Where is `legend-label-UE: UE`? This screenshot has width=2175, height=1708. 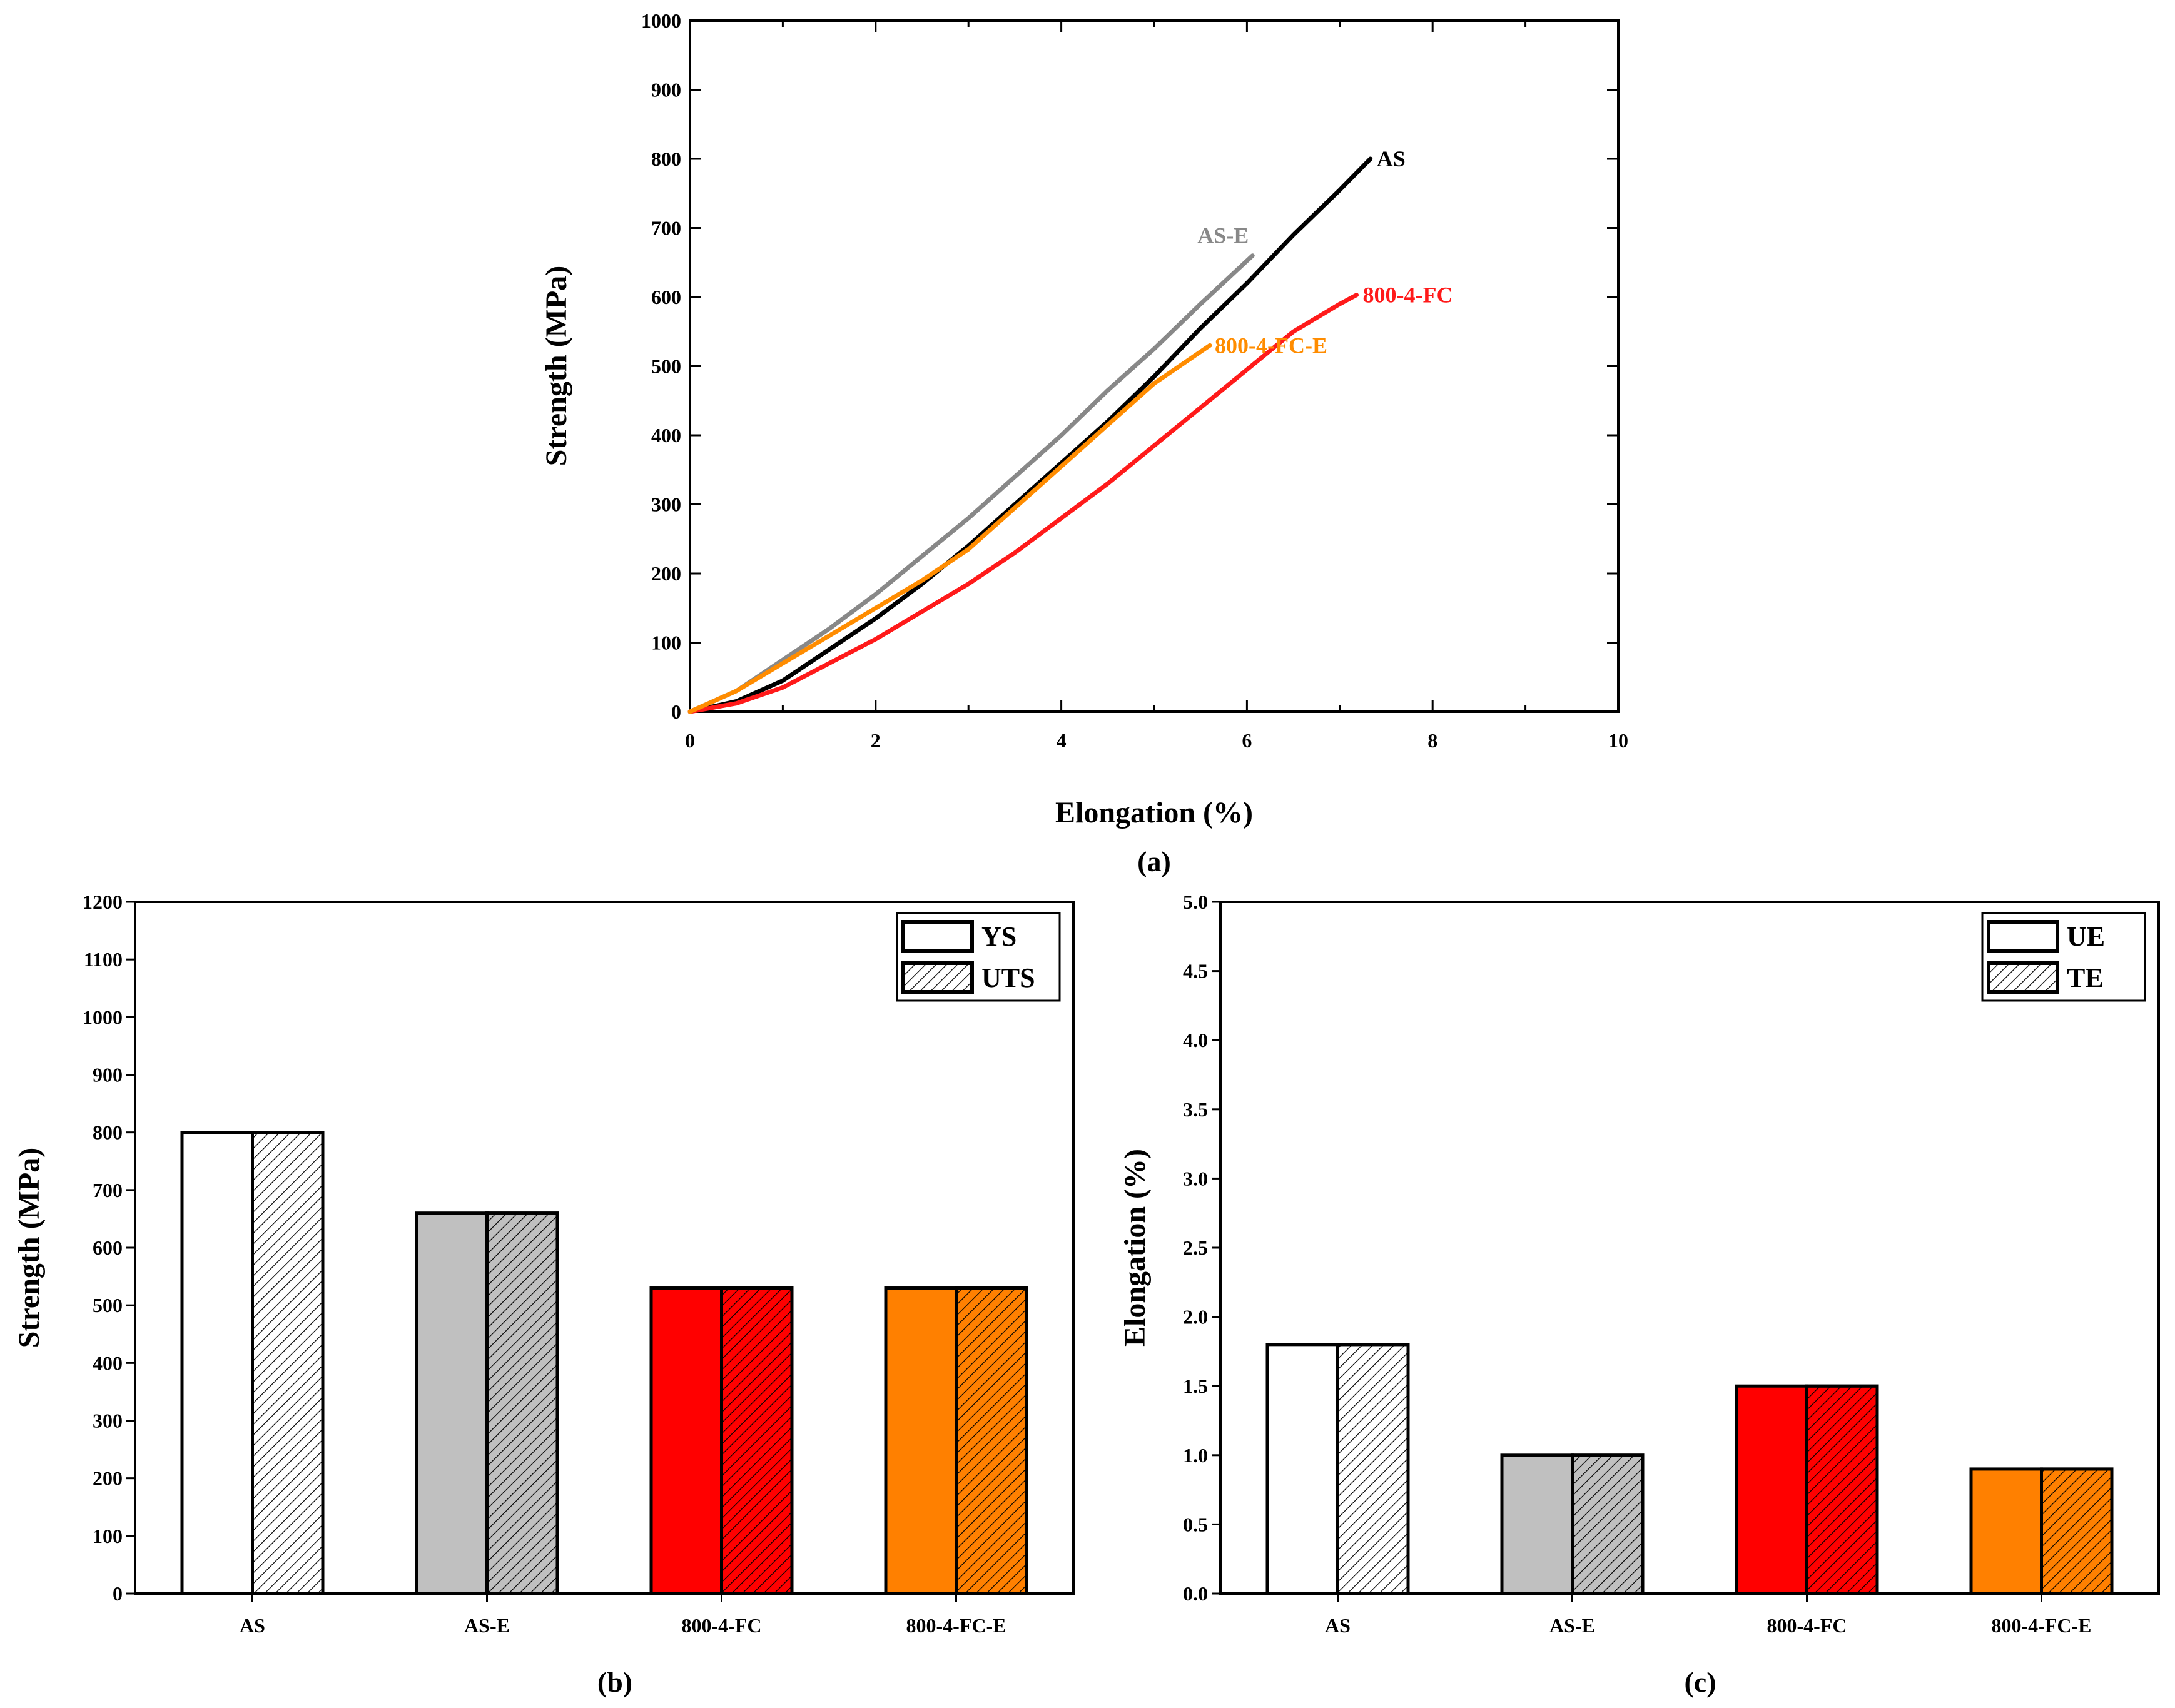
legend-label-UE: UE is located at coordinates (2086, 936).